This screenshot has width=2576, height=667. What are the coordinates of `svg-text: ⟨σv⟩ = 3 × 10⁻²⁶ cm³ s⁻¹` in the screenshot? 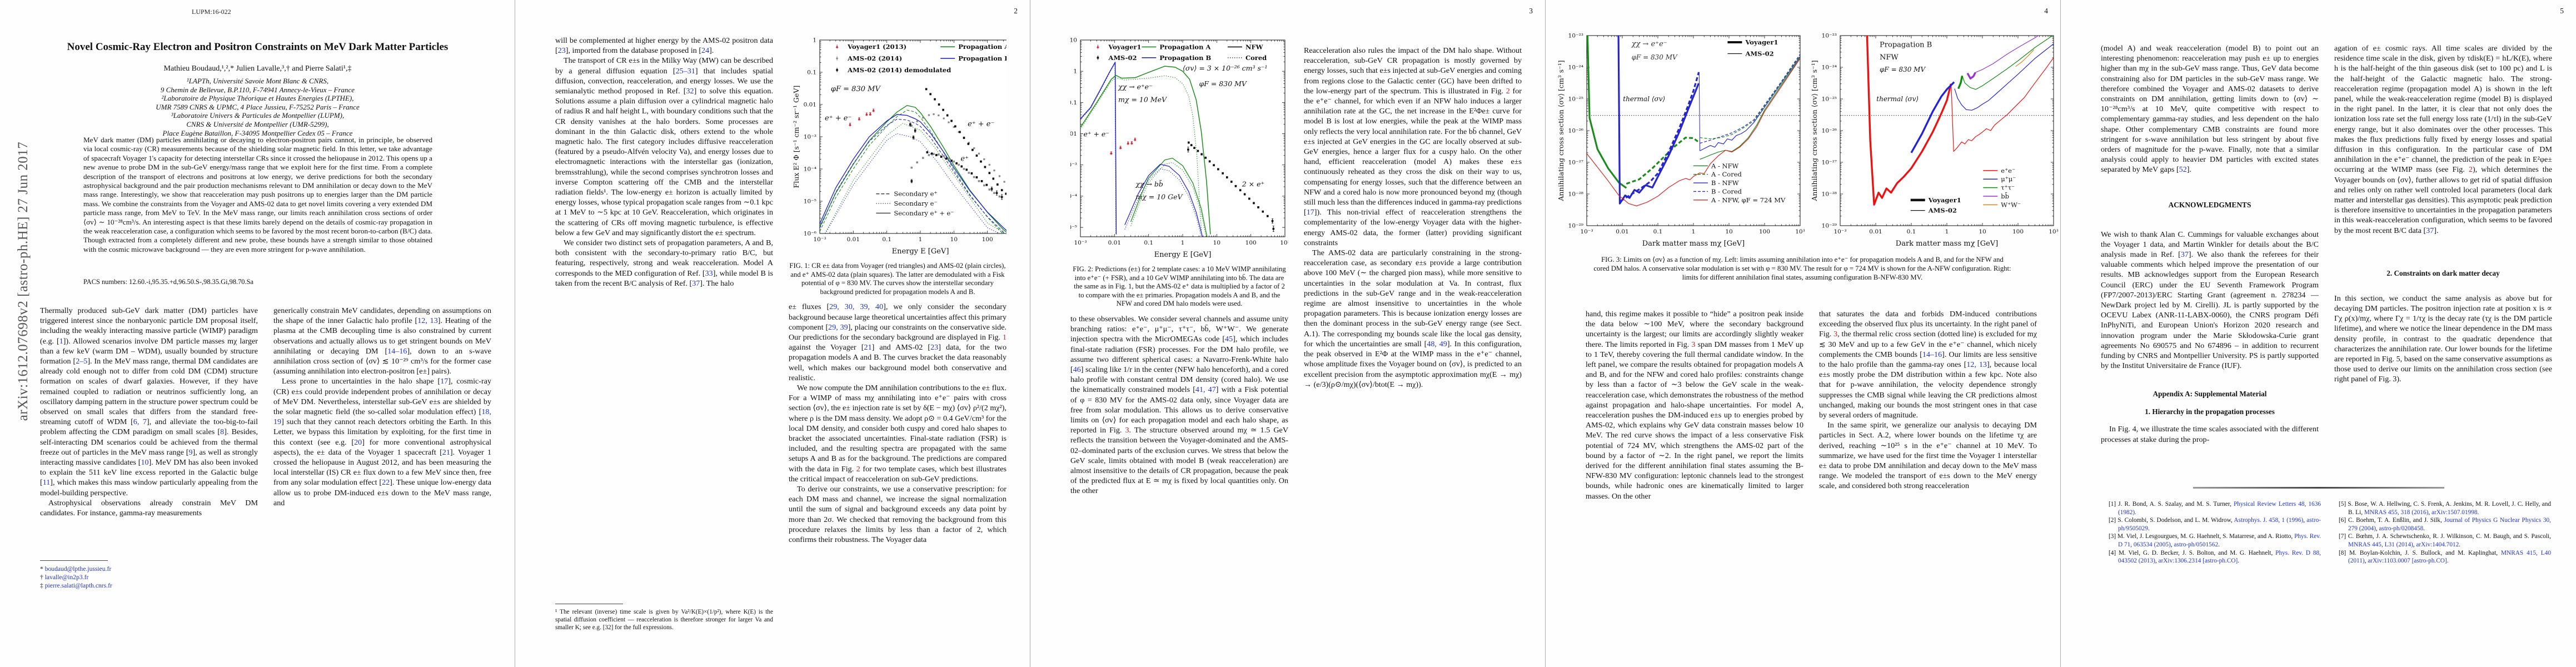 It's located at (1225, 68).